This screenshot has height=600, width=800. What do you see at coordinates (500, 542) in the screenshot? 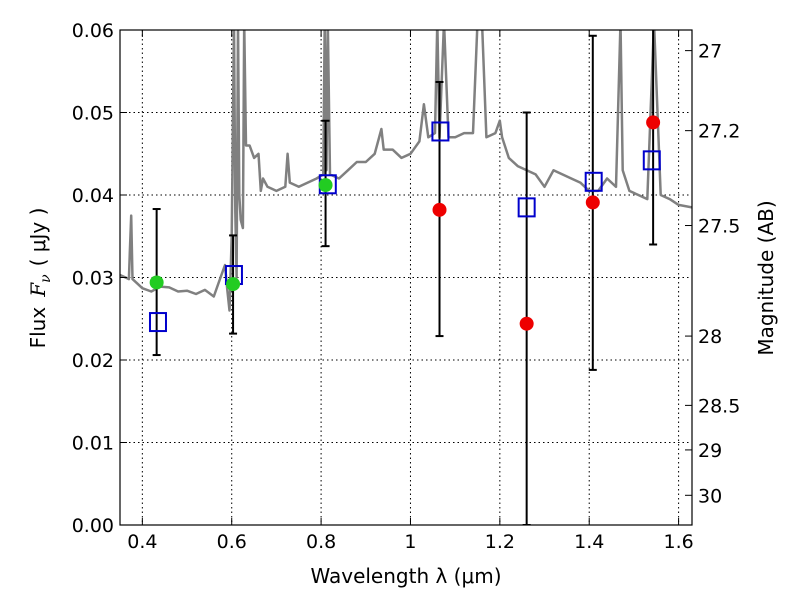
I see `x-tick-label: 1.2` at bounding box center [500, 542].